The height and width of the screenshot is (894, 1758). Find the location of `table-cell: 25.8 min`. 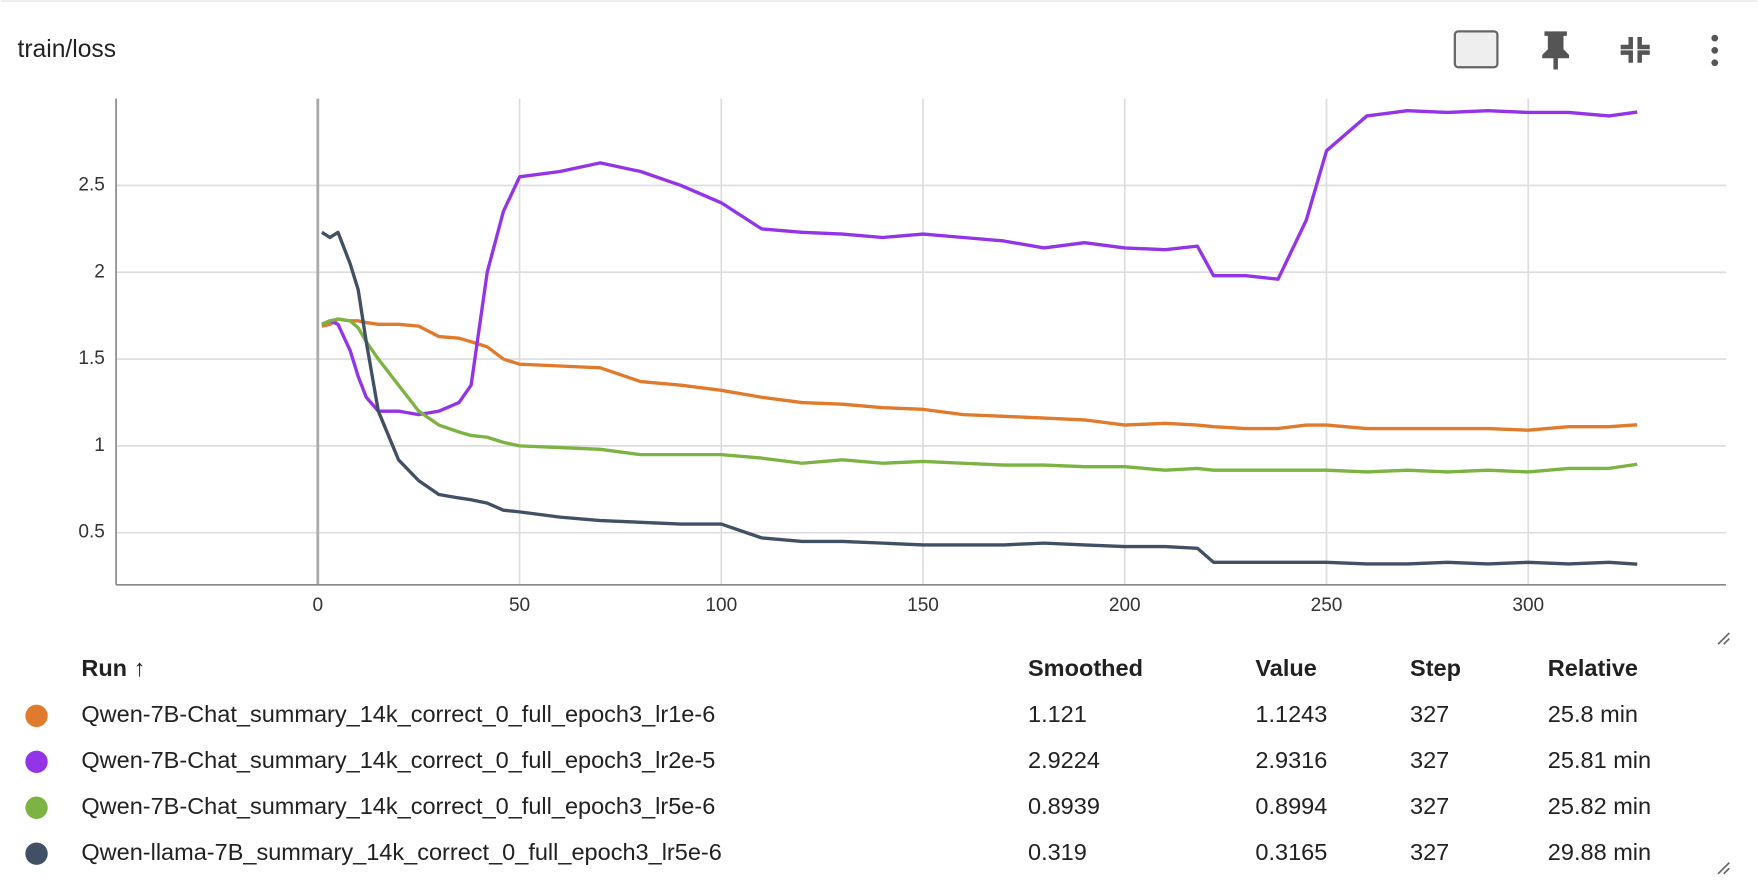

table-cell: 25.8 min is located at coordinates (1593, 714).